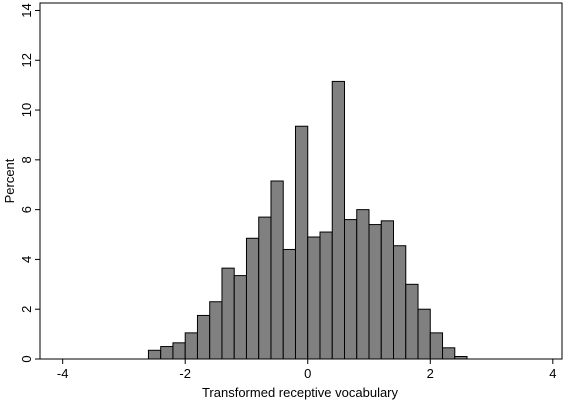 The width and height of the screenshot is (563, 403). Describe the element at coordinates (26, 209) in the screenshot. I see `y-tick-label: 6` at that location.